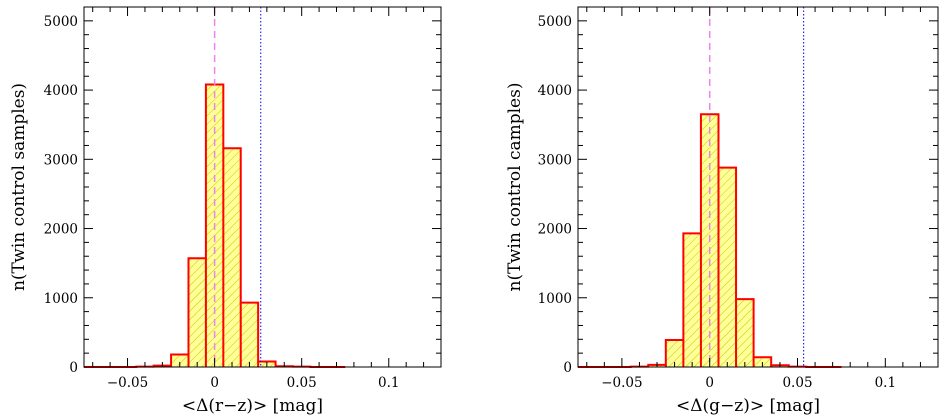 This screenshot has width=941, height=417. Describe the element at coordinates (252, 406) in the screenshot. I see `x-axis-label: <Δ(r−z)> [mag]` at that location.